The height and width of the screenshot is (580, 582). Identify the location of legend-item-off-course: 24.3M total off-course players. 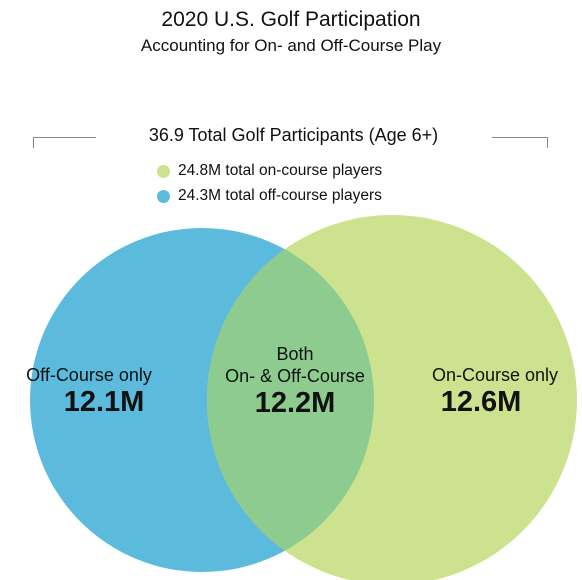
(269, 196).